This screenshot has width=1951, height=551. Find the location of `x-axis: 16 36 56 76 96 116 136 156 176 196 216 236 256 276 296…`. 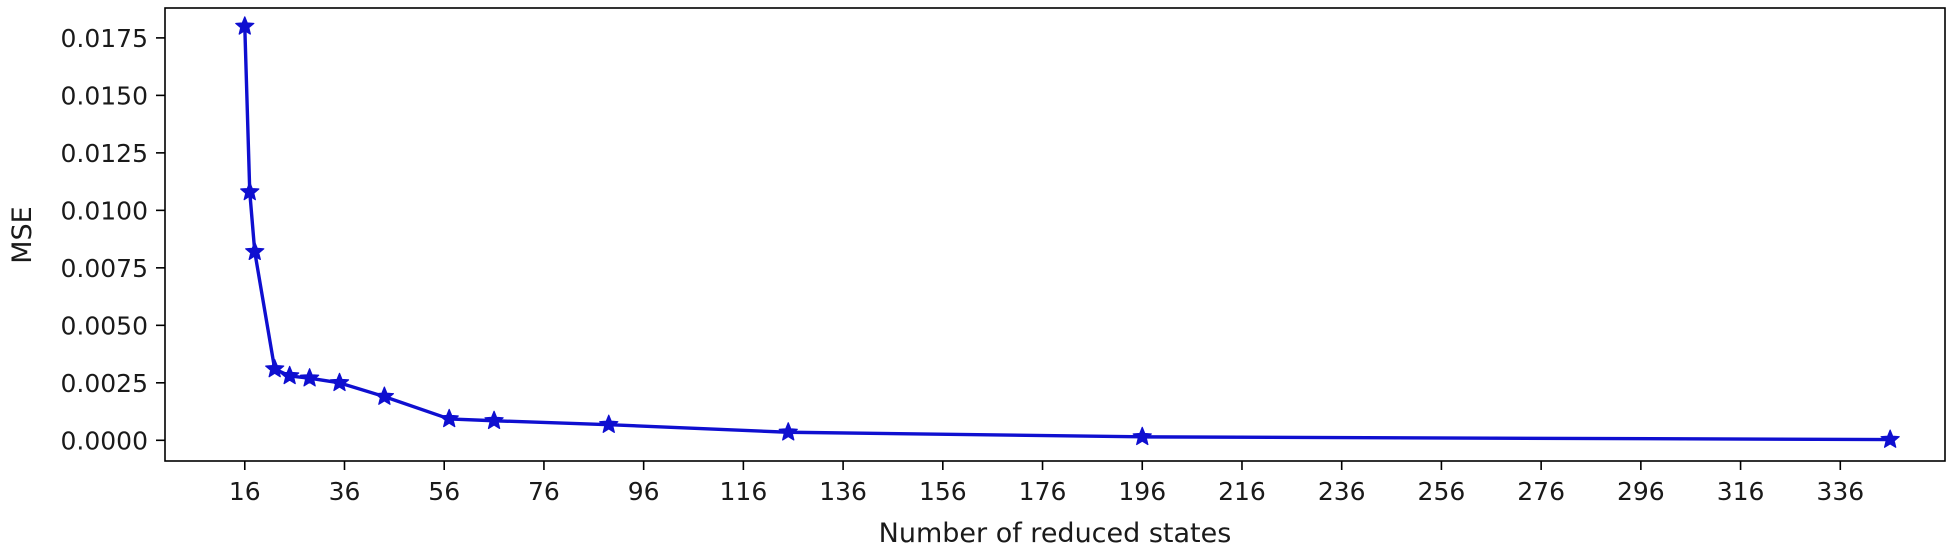

x-axis: 16 36 56 76 96 116 136 156 176 196 216 236 256 276 296… is located at coordinates (1046, 483).